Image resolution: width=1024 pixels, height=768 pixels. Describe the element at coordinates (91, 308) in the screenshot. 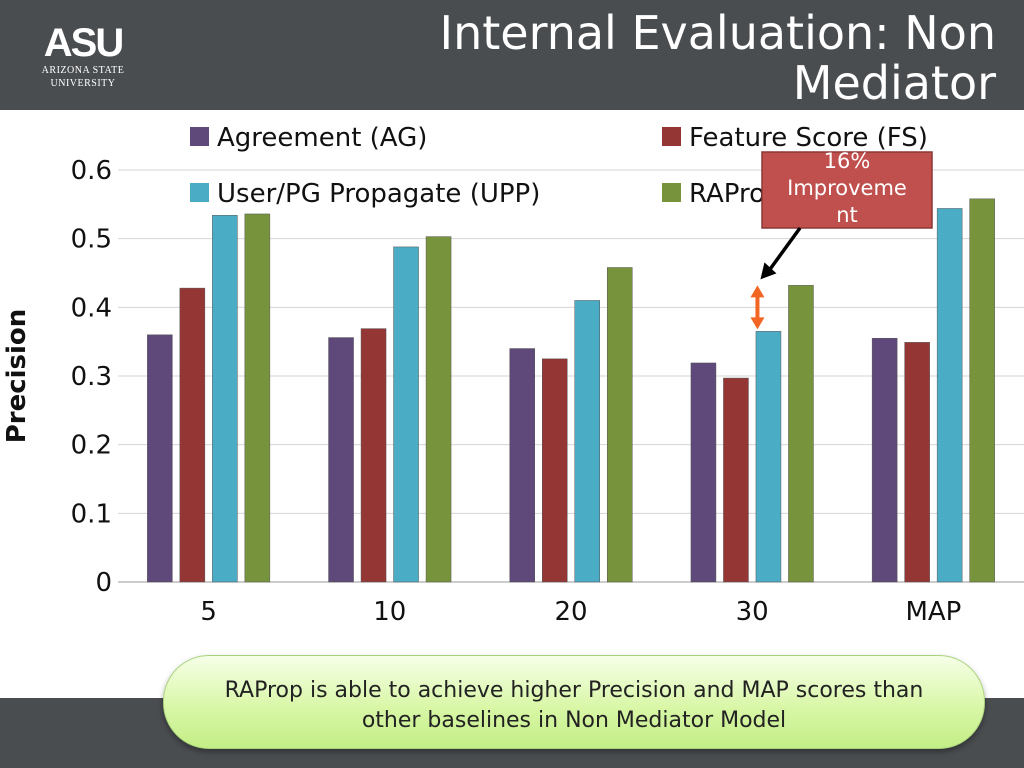

I see `y-tick-label: 0.4` at that location.